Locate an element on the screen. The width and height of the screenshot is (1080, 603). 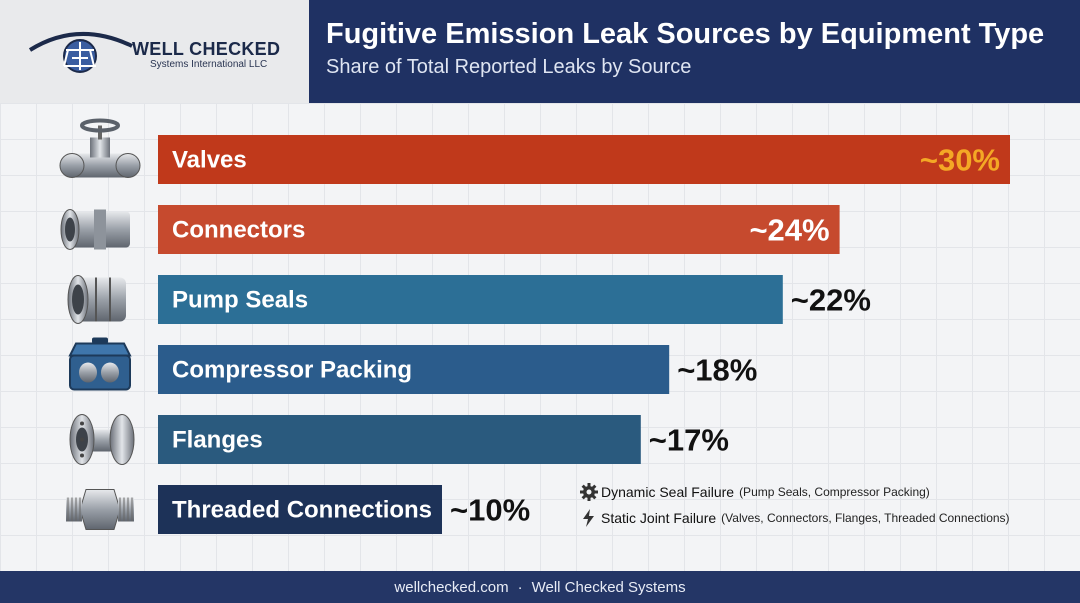
footer-website-link: wellchecked.com is located at coordinates (451, 587).